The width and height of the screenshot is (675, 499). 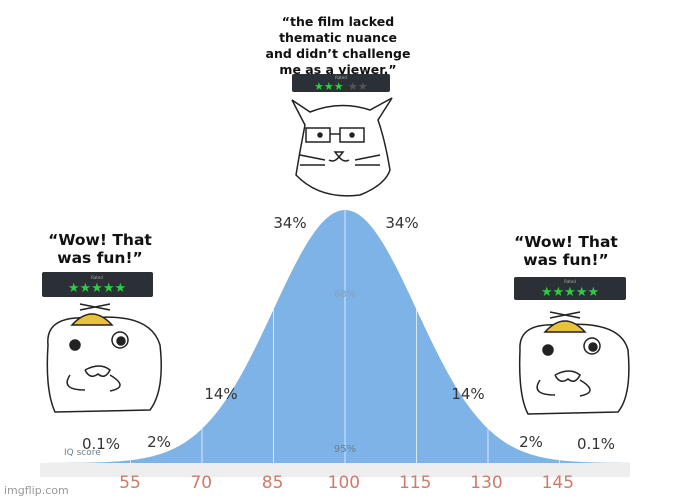 I want to click on axis-label: IQ score, so click(x=82, y=453).